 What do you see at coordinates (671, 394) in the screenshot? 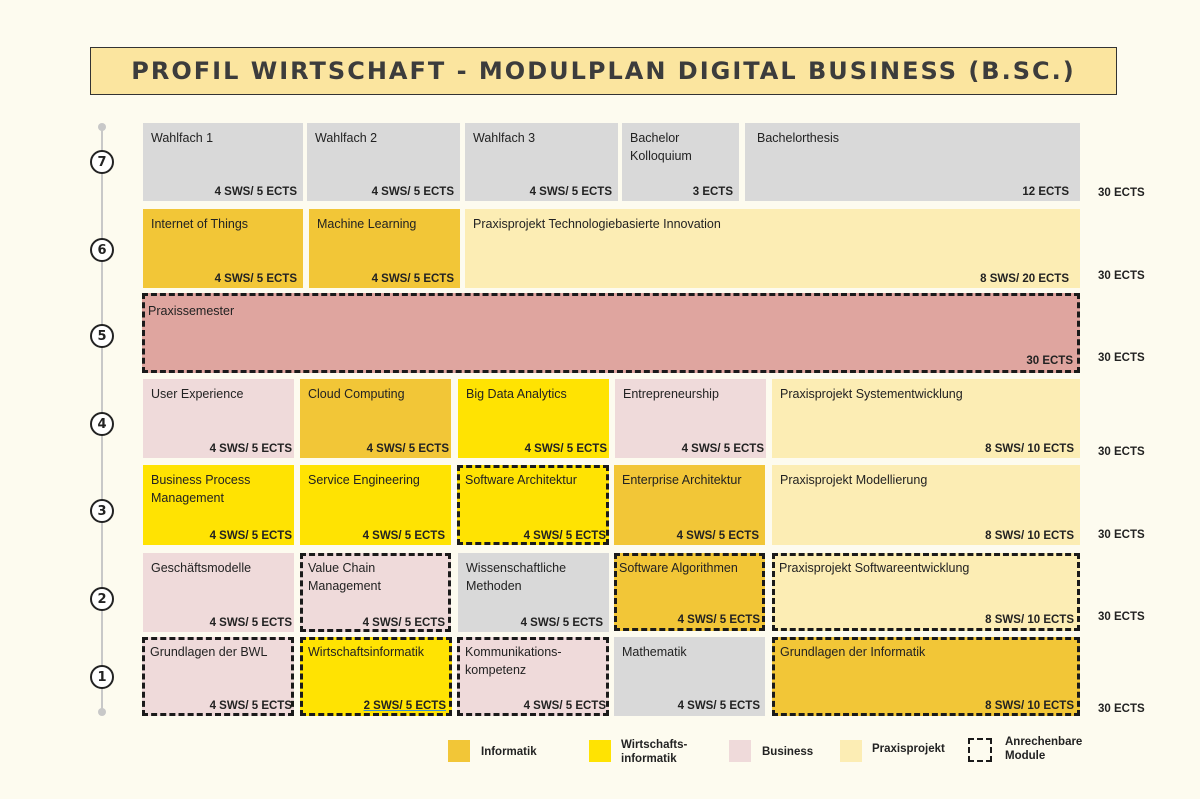
I see `module-name: Entrepreneurship` at bounding box center [671, 394].